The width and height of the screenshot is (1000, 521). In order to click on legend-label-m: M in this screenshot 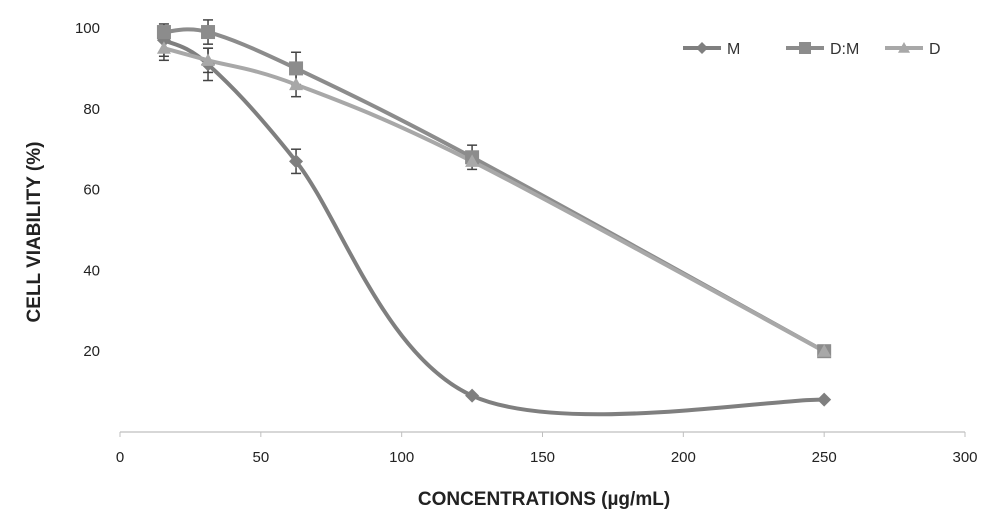, I will do `click(733, 49)`.